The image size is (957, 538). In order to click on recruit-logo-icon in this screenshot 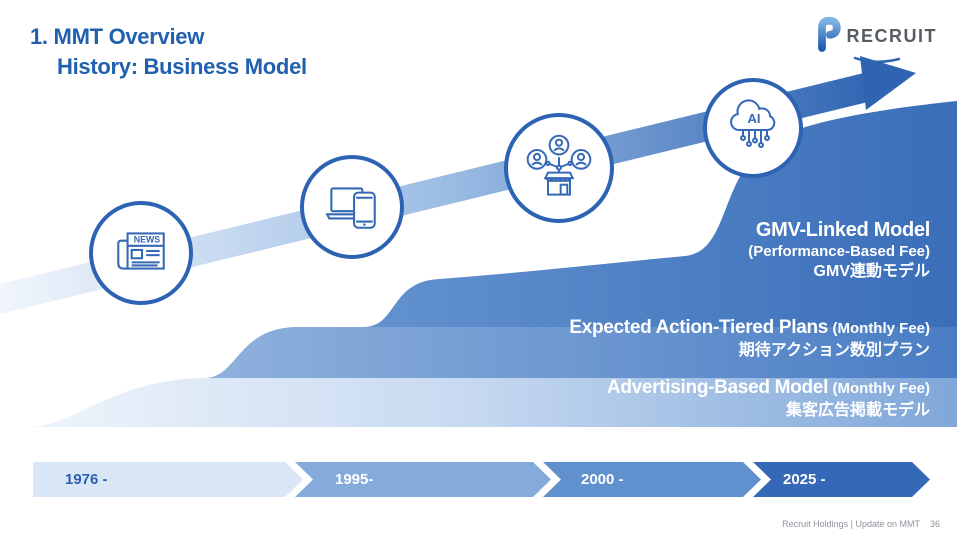, I will do `click(829, 36)`.